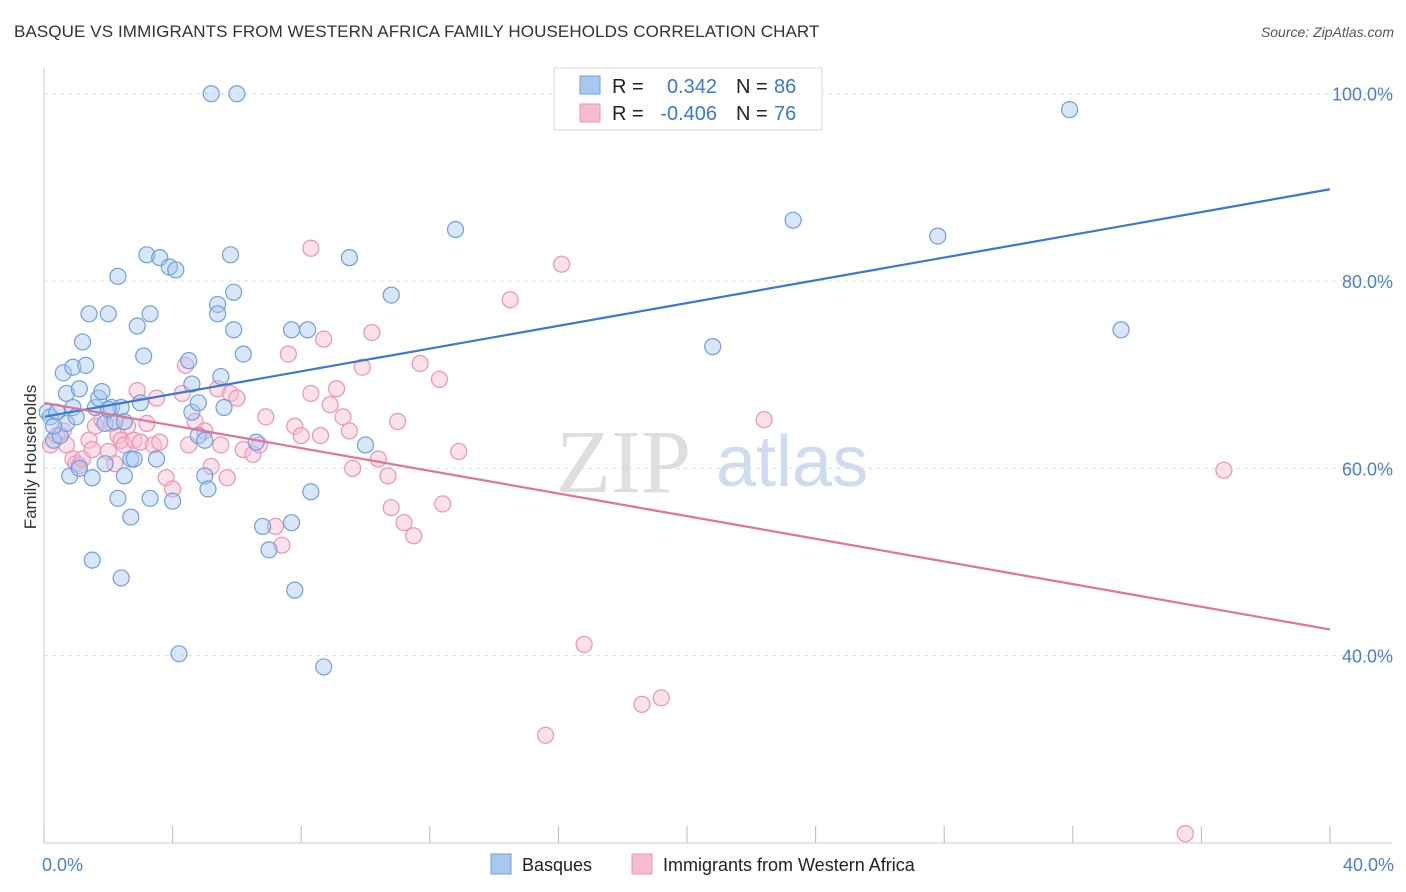  I want to click on y-tick-label: 40.0%, so click(1367, 657).